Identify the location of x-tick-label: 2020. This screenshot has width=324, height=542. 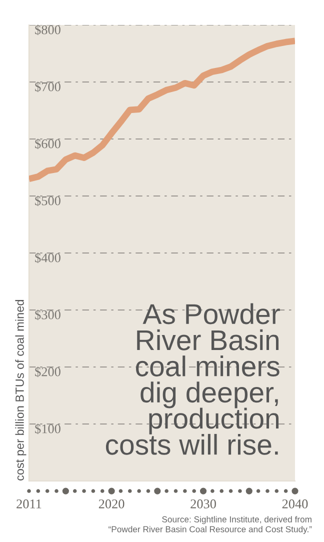
(111, 503).